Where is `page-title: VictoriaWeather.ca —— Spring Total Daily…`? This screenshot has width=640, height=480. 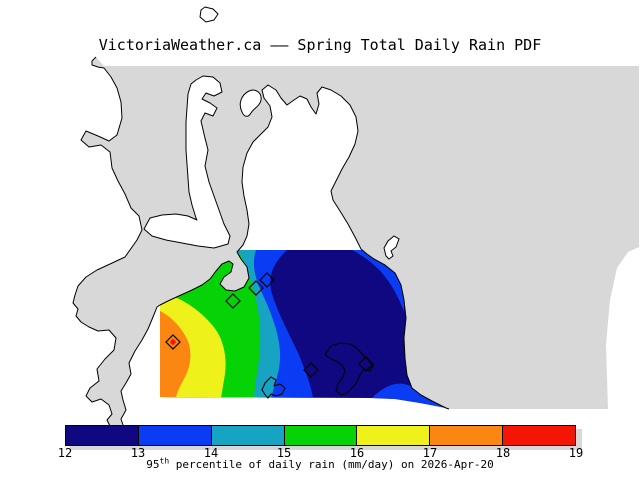 page-title: VictoriaWeather.ca —— Spring Total Daily… is located at coordinates (320, 45).